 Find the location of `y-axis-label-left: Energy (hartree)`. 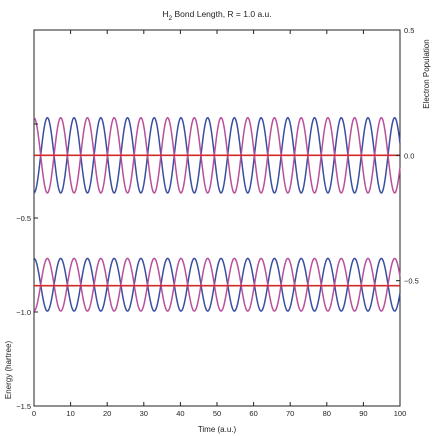

y-axis-label-left: Energy (hartree) is located at coordinates (8, 370).